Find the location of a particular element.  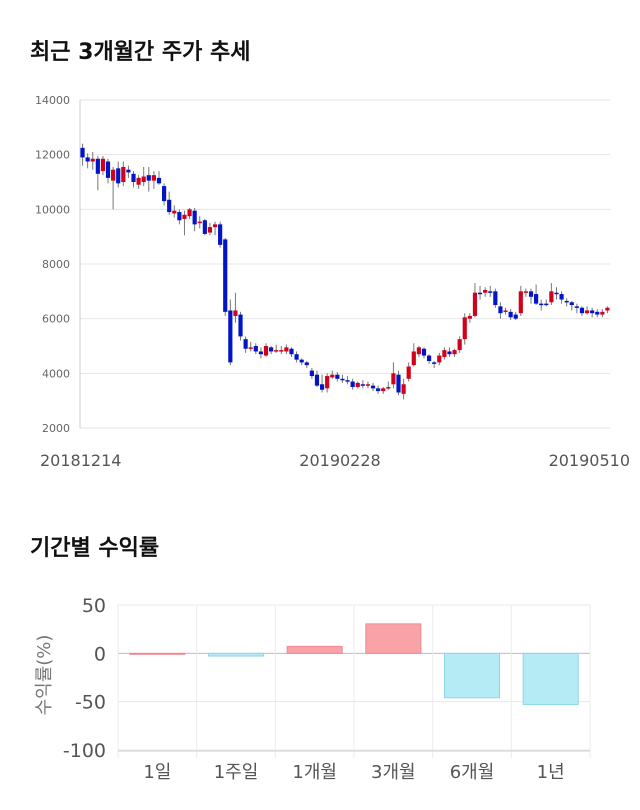

y-tick-label: 2000 is located at coordinates (56, 428).